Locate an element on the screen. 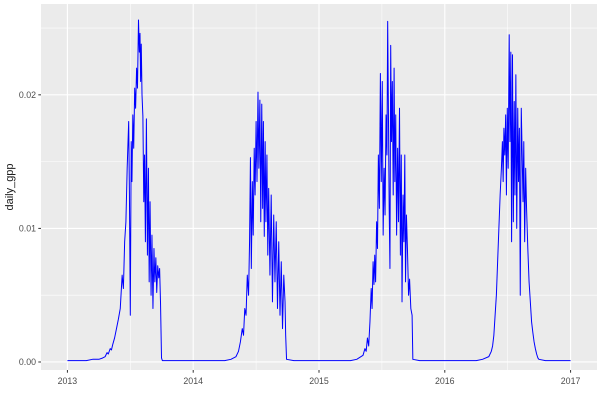  x-tick-label: 2015 is located at coordinates (319, 381).